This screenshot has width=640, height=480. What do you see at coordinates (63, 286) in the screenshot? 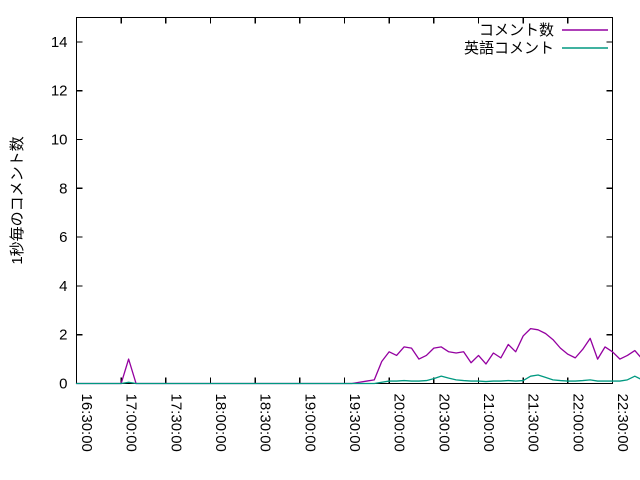
I see `y-tick-label: 4` at bounding box center [63, 286].